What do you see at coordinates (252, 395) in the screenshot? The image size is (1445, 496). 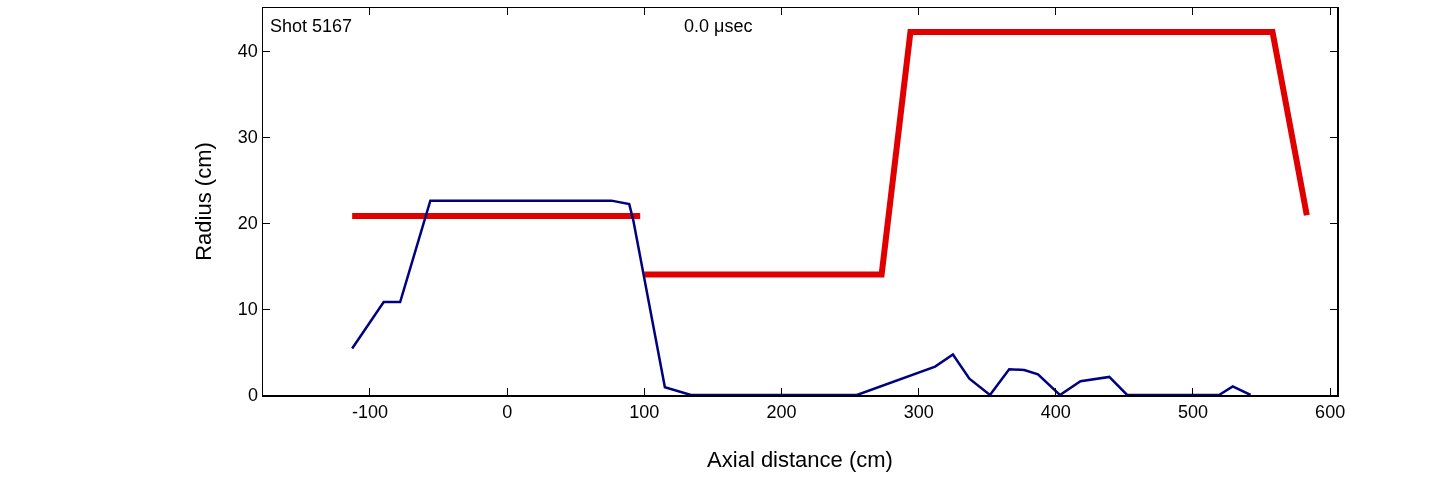 I see `y-tick-label: 0` at bounding box center [252, 395].